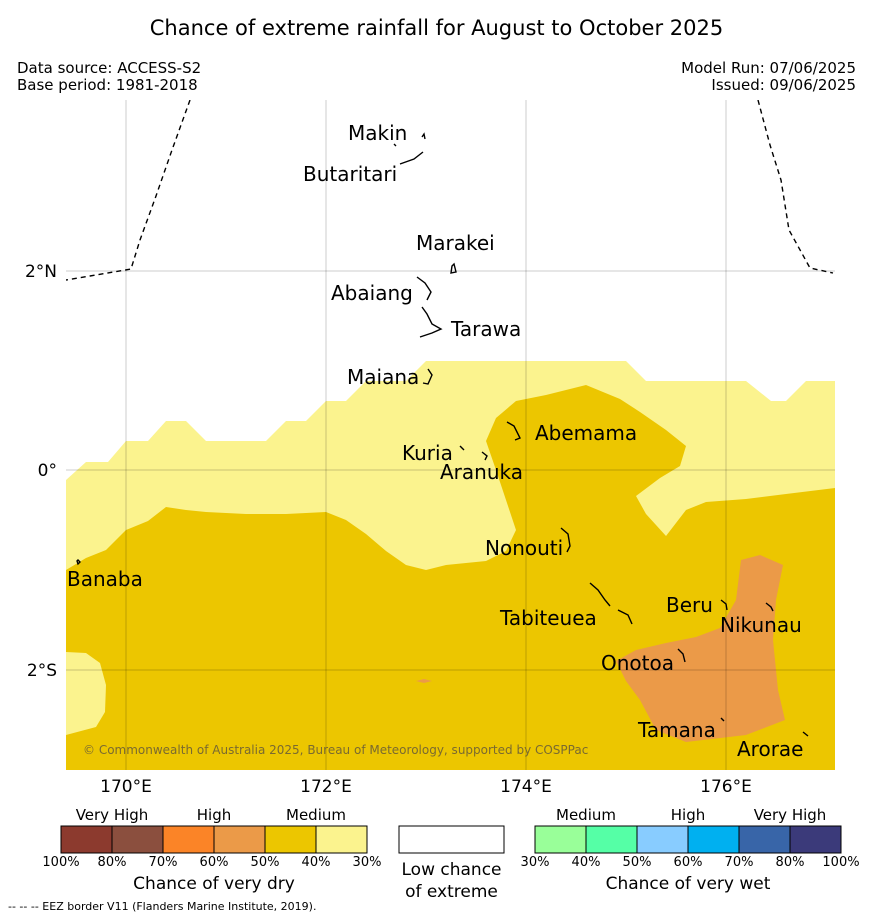  What do you see at coordinates (783, 85) in the screenshot?
I see `issued-date: Issued: 09/06/2025` at bounding box center [783, 85].